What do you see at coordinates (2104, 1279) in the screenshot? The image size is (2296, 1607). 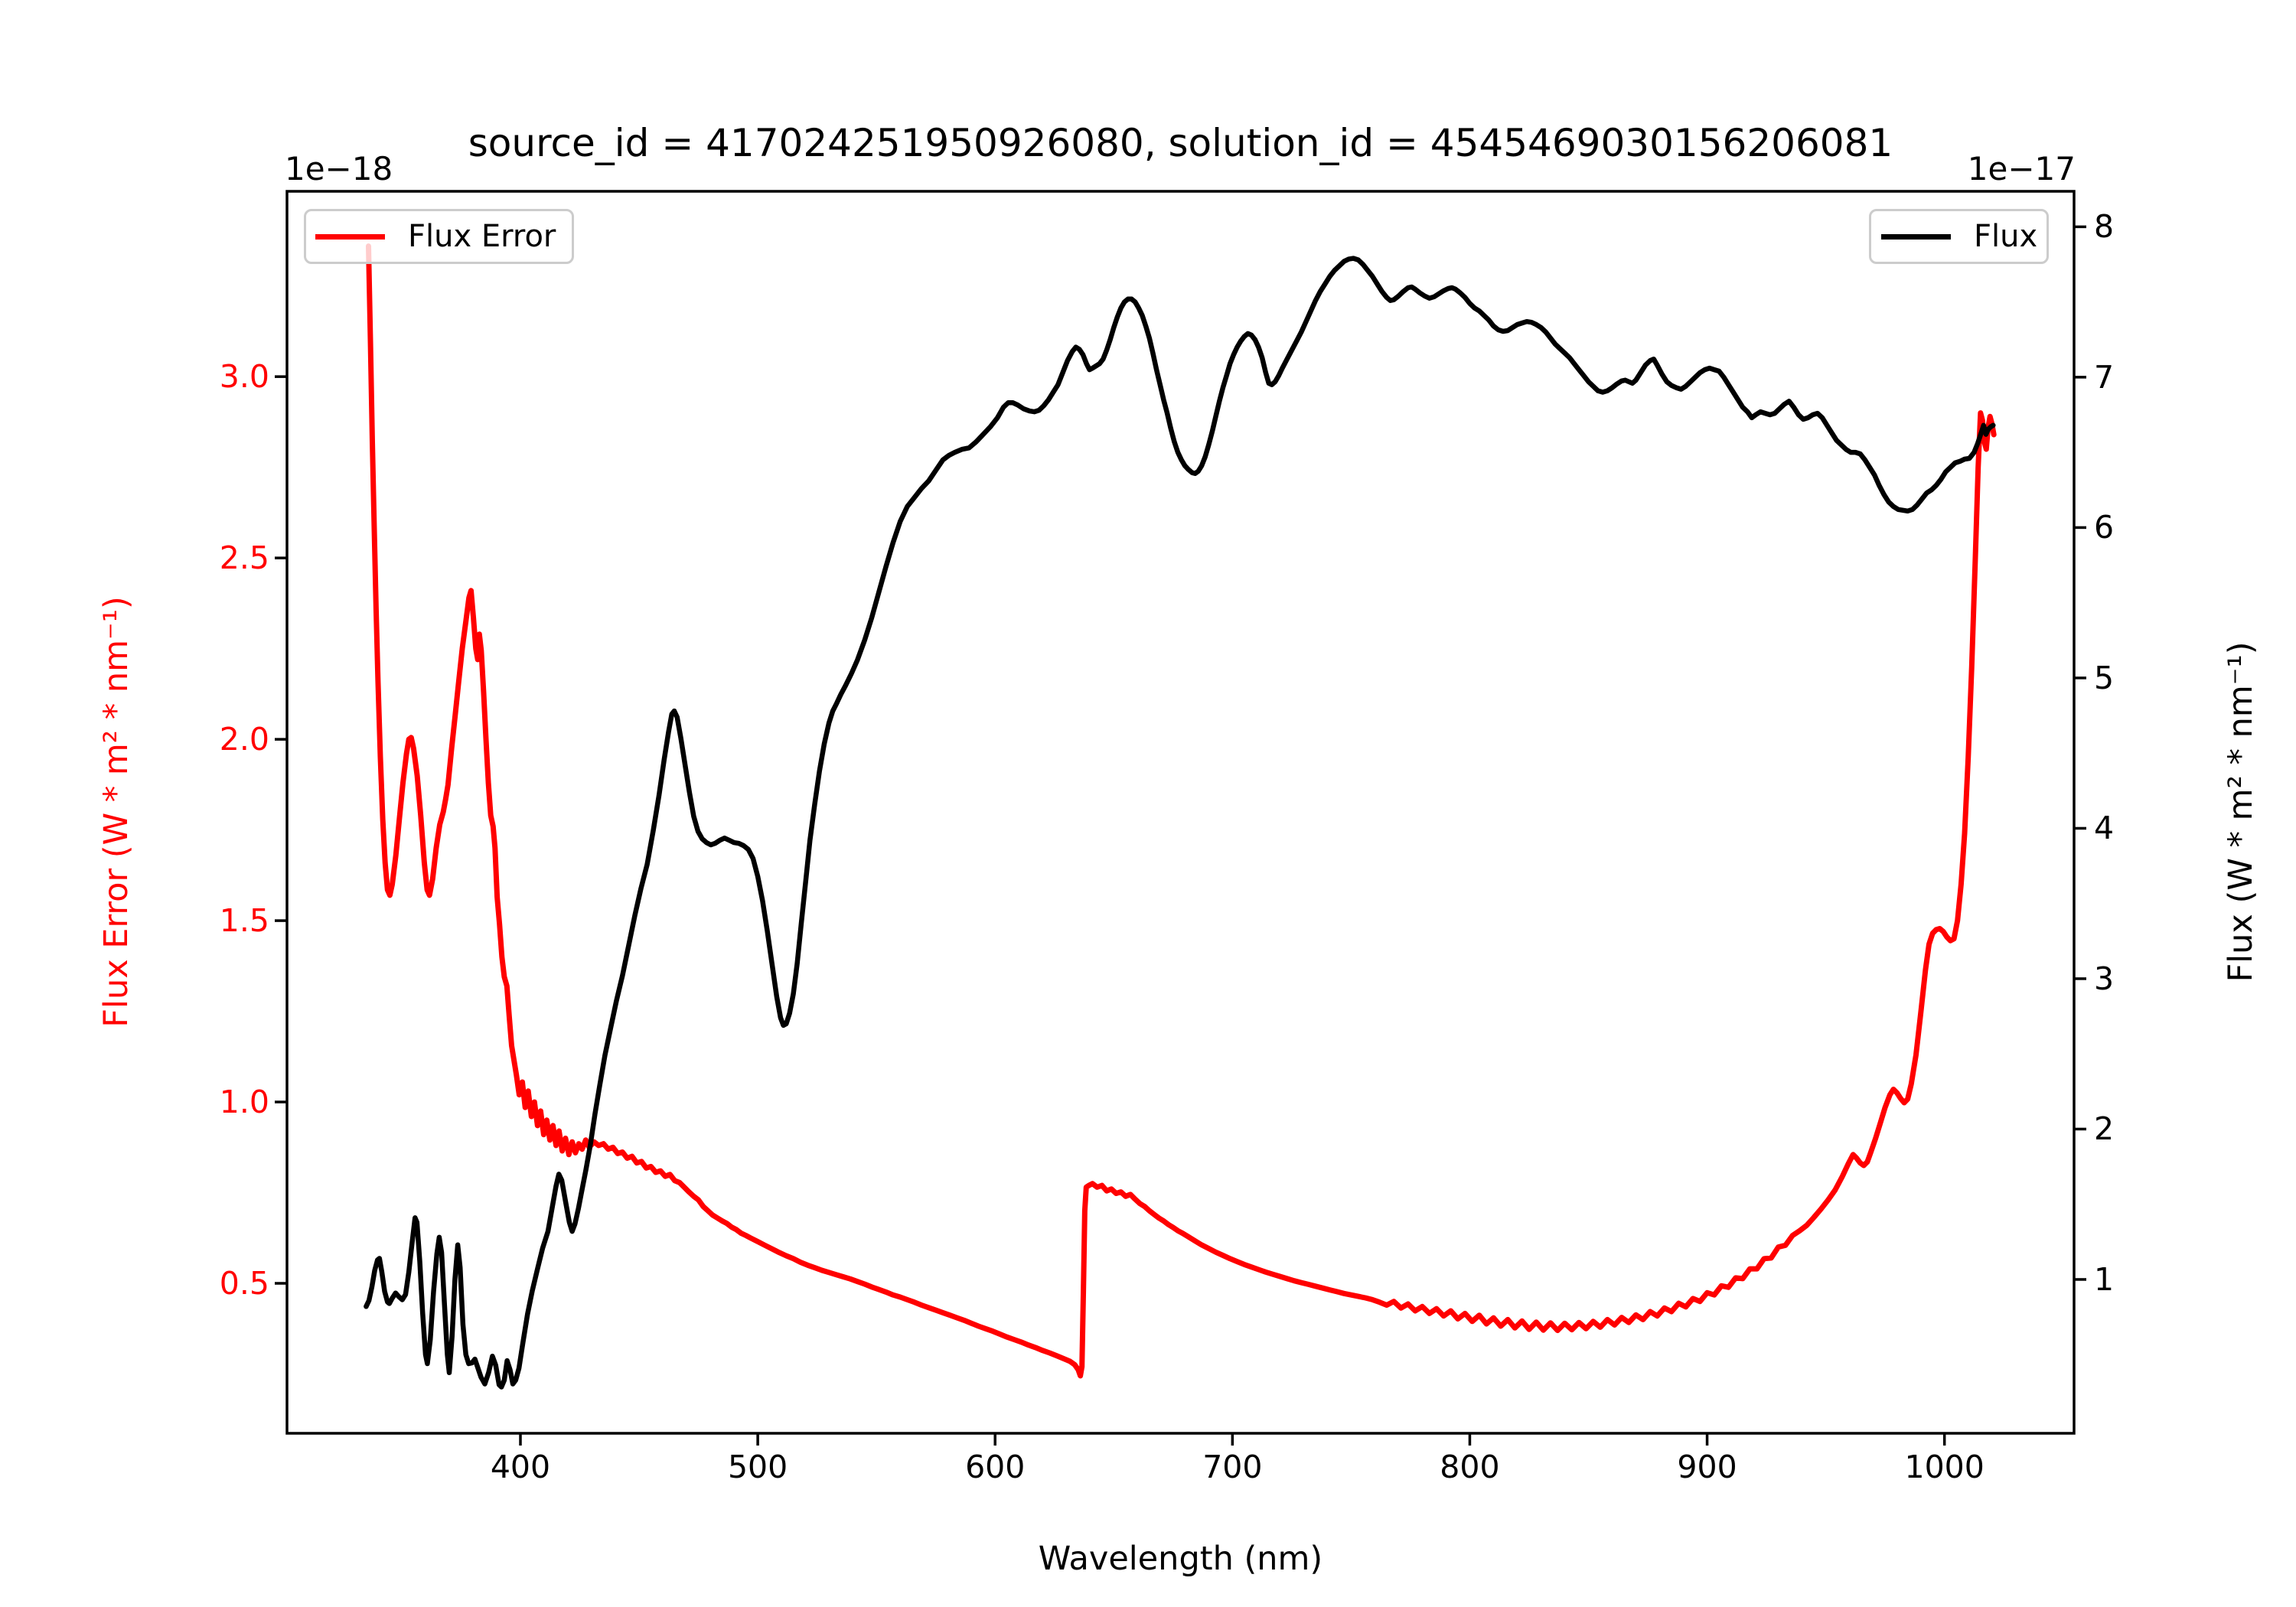 I see `y-right-tick-label: 1` at bounding box center [2104, 1279].